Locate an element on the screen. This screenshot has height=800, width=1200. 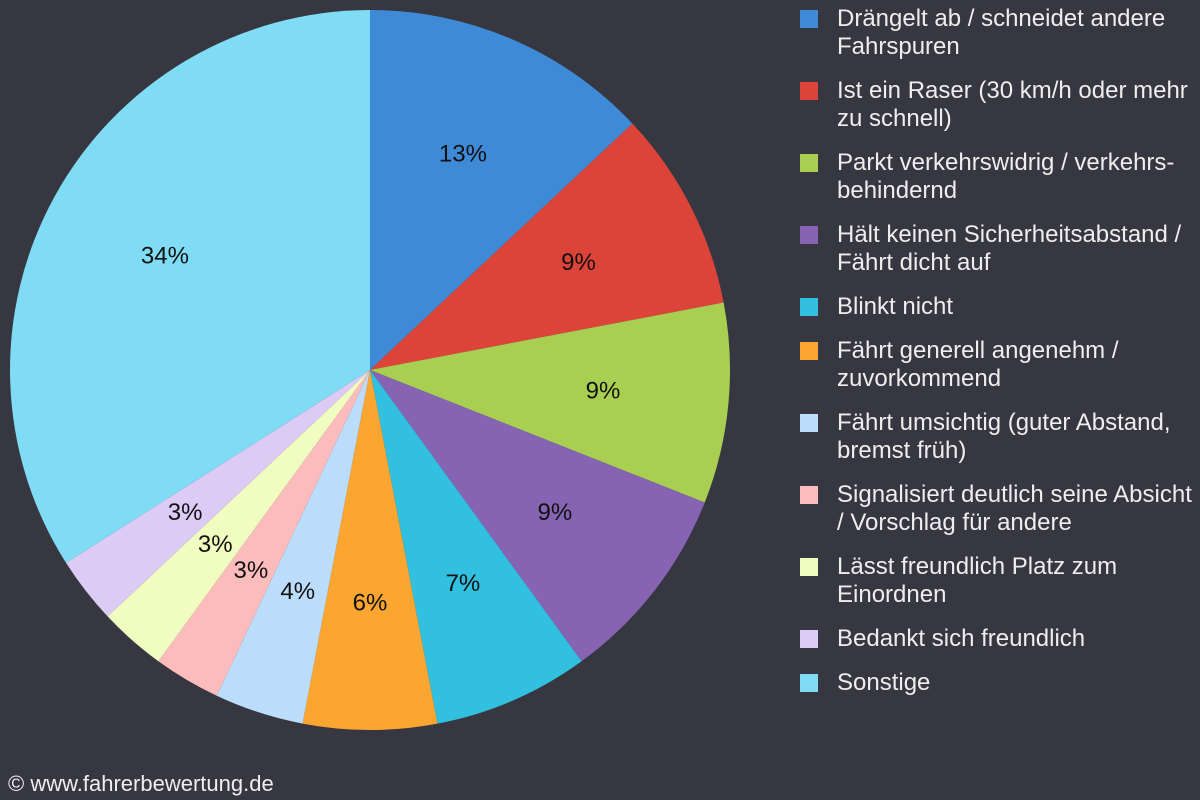
legend-item: Sonstige is located at coordinates (1000, 683).